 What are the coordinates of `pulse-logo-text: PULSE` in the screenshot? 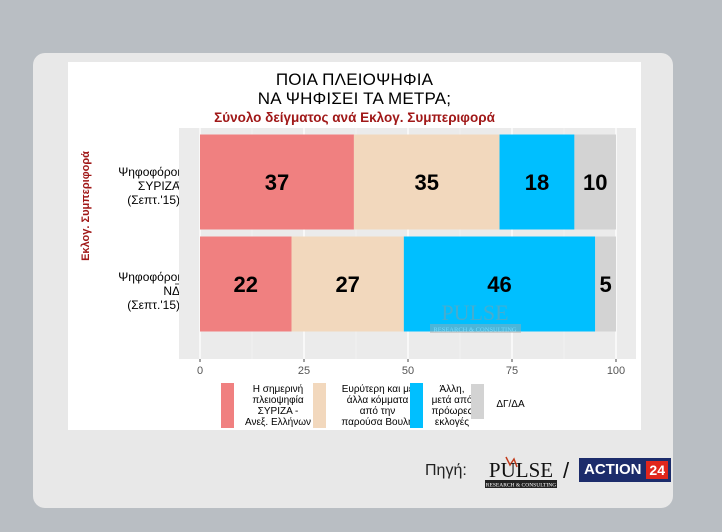 It's located at (521, 470).